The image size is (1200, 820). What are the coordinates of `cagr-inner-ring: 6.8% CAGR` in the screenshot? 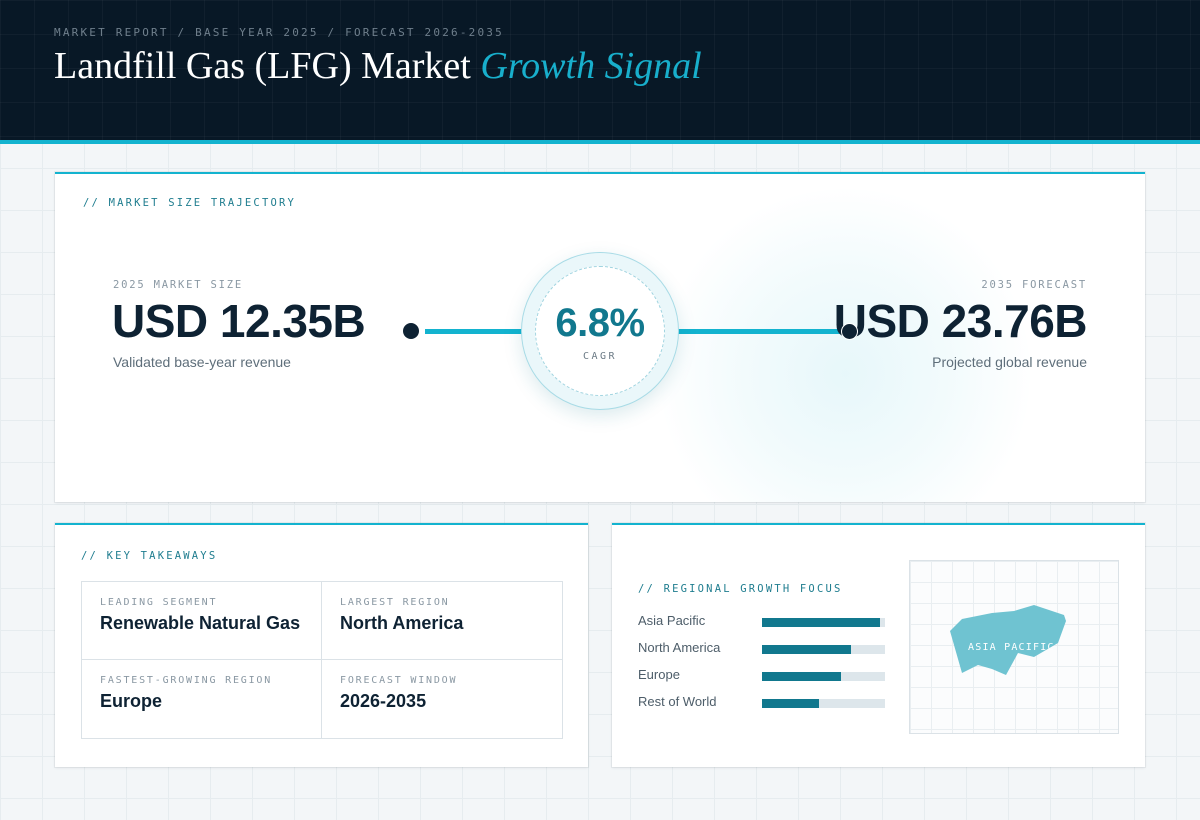 It's located at (600, 331).